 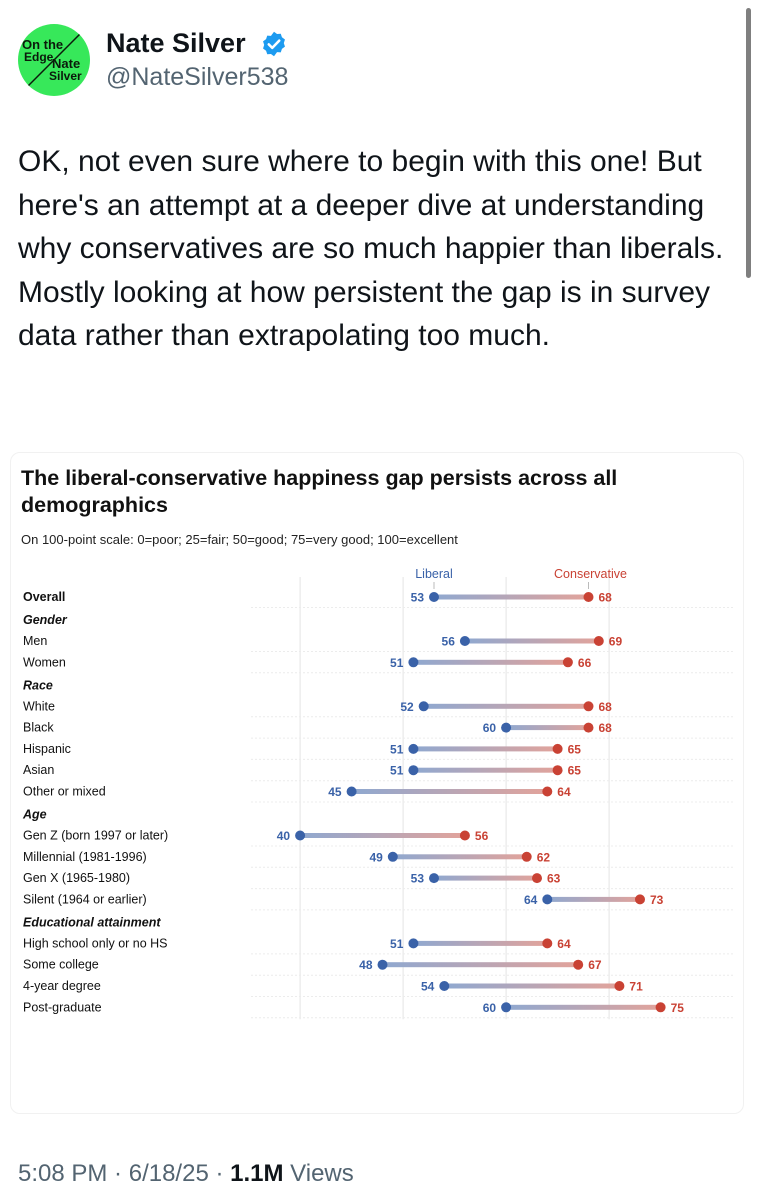 What do you see at coordinates (657, 900) in the screenshot?
I see `conservative-value-label: 73` at bounding box center [657, 900].